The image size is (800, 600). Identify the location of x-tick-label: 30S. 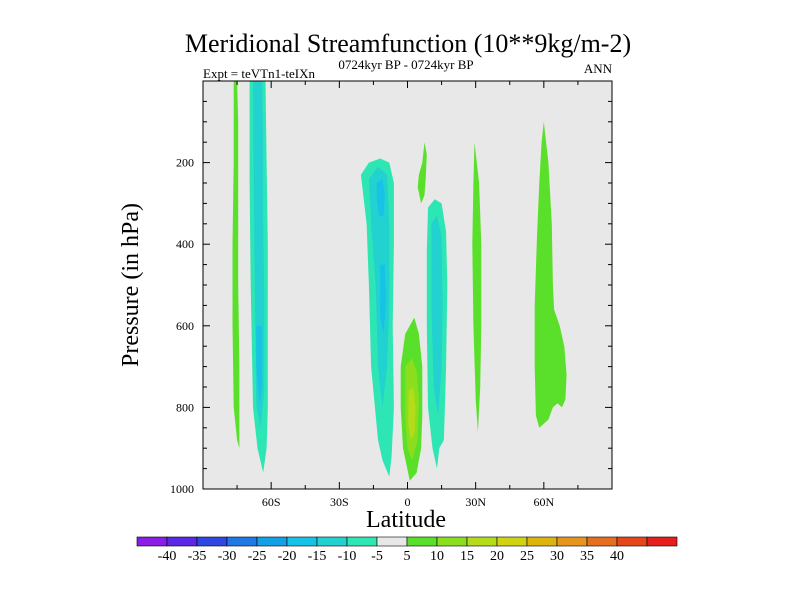
(339, 502).